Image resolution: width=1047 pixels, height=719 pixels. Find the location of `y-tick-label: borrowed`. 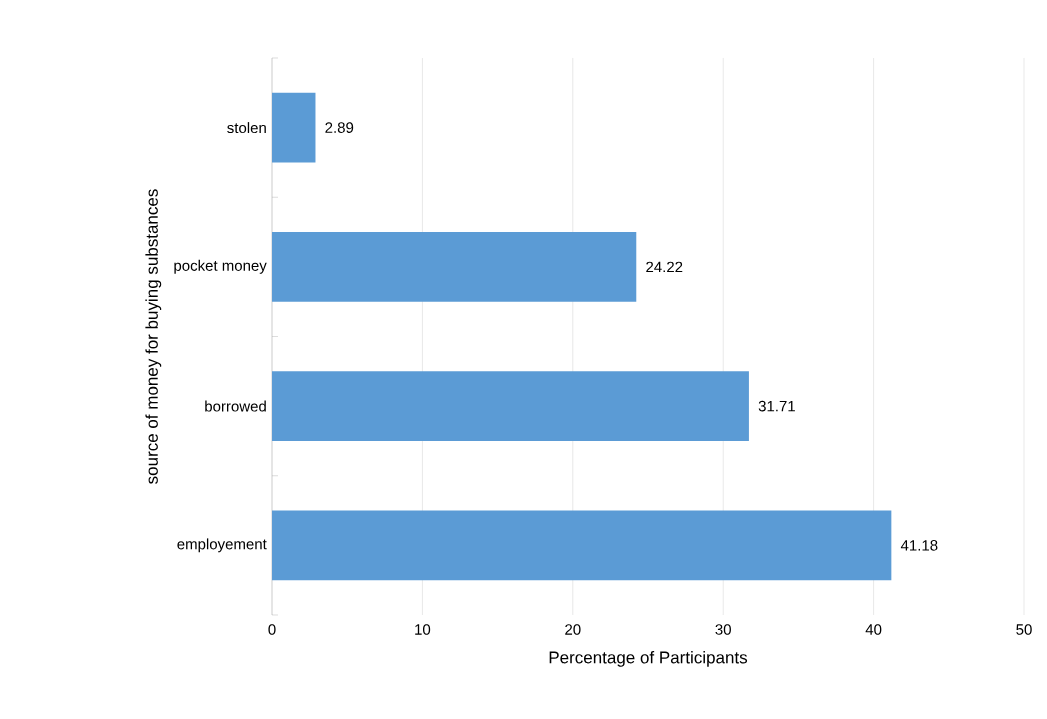

y-tick-label: borrowed is located at coordinates (235, 406).